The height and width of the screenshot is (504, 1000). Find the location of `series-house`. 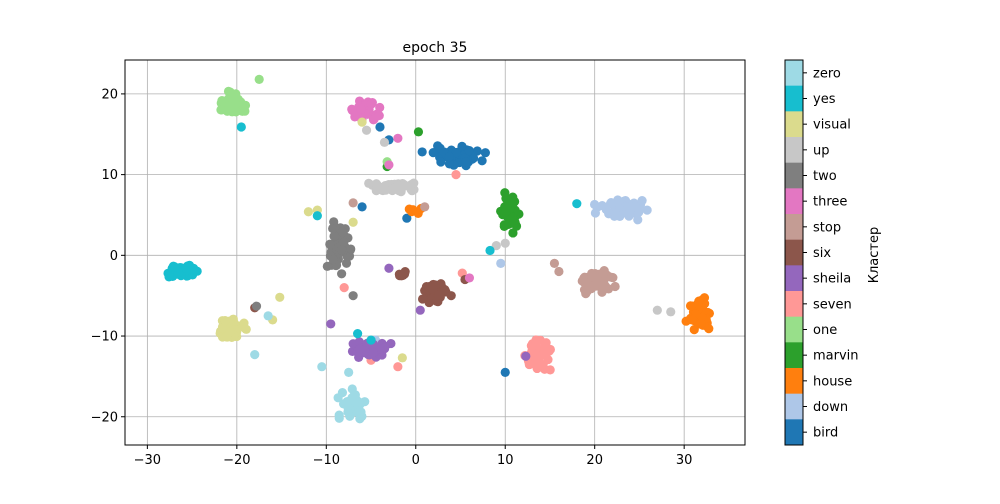

series-house is located at coordinates (559, 269).